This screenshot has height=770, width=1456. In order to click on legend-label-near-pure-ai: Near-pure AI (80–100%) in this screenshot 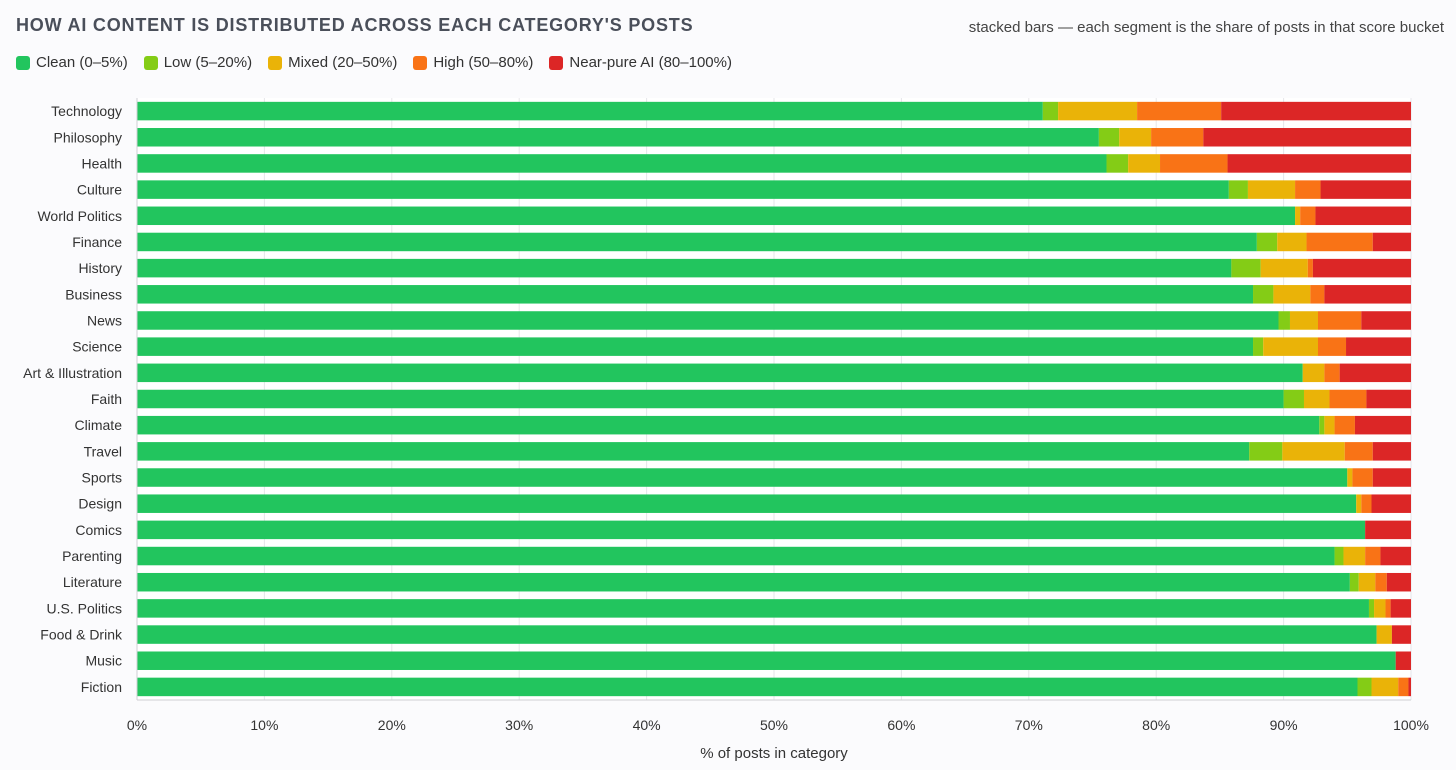, I will do `click(650, 62)`.